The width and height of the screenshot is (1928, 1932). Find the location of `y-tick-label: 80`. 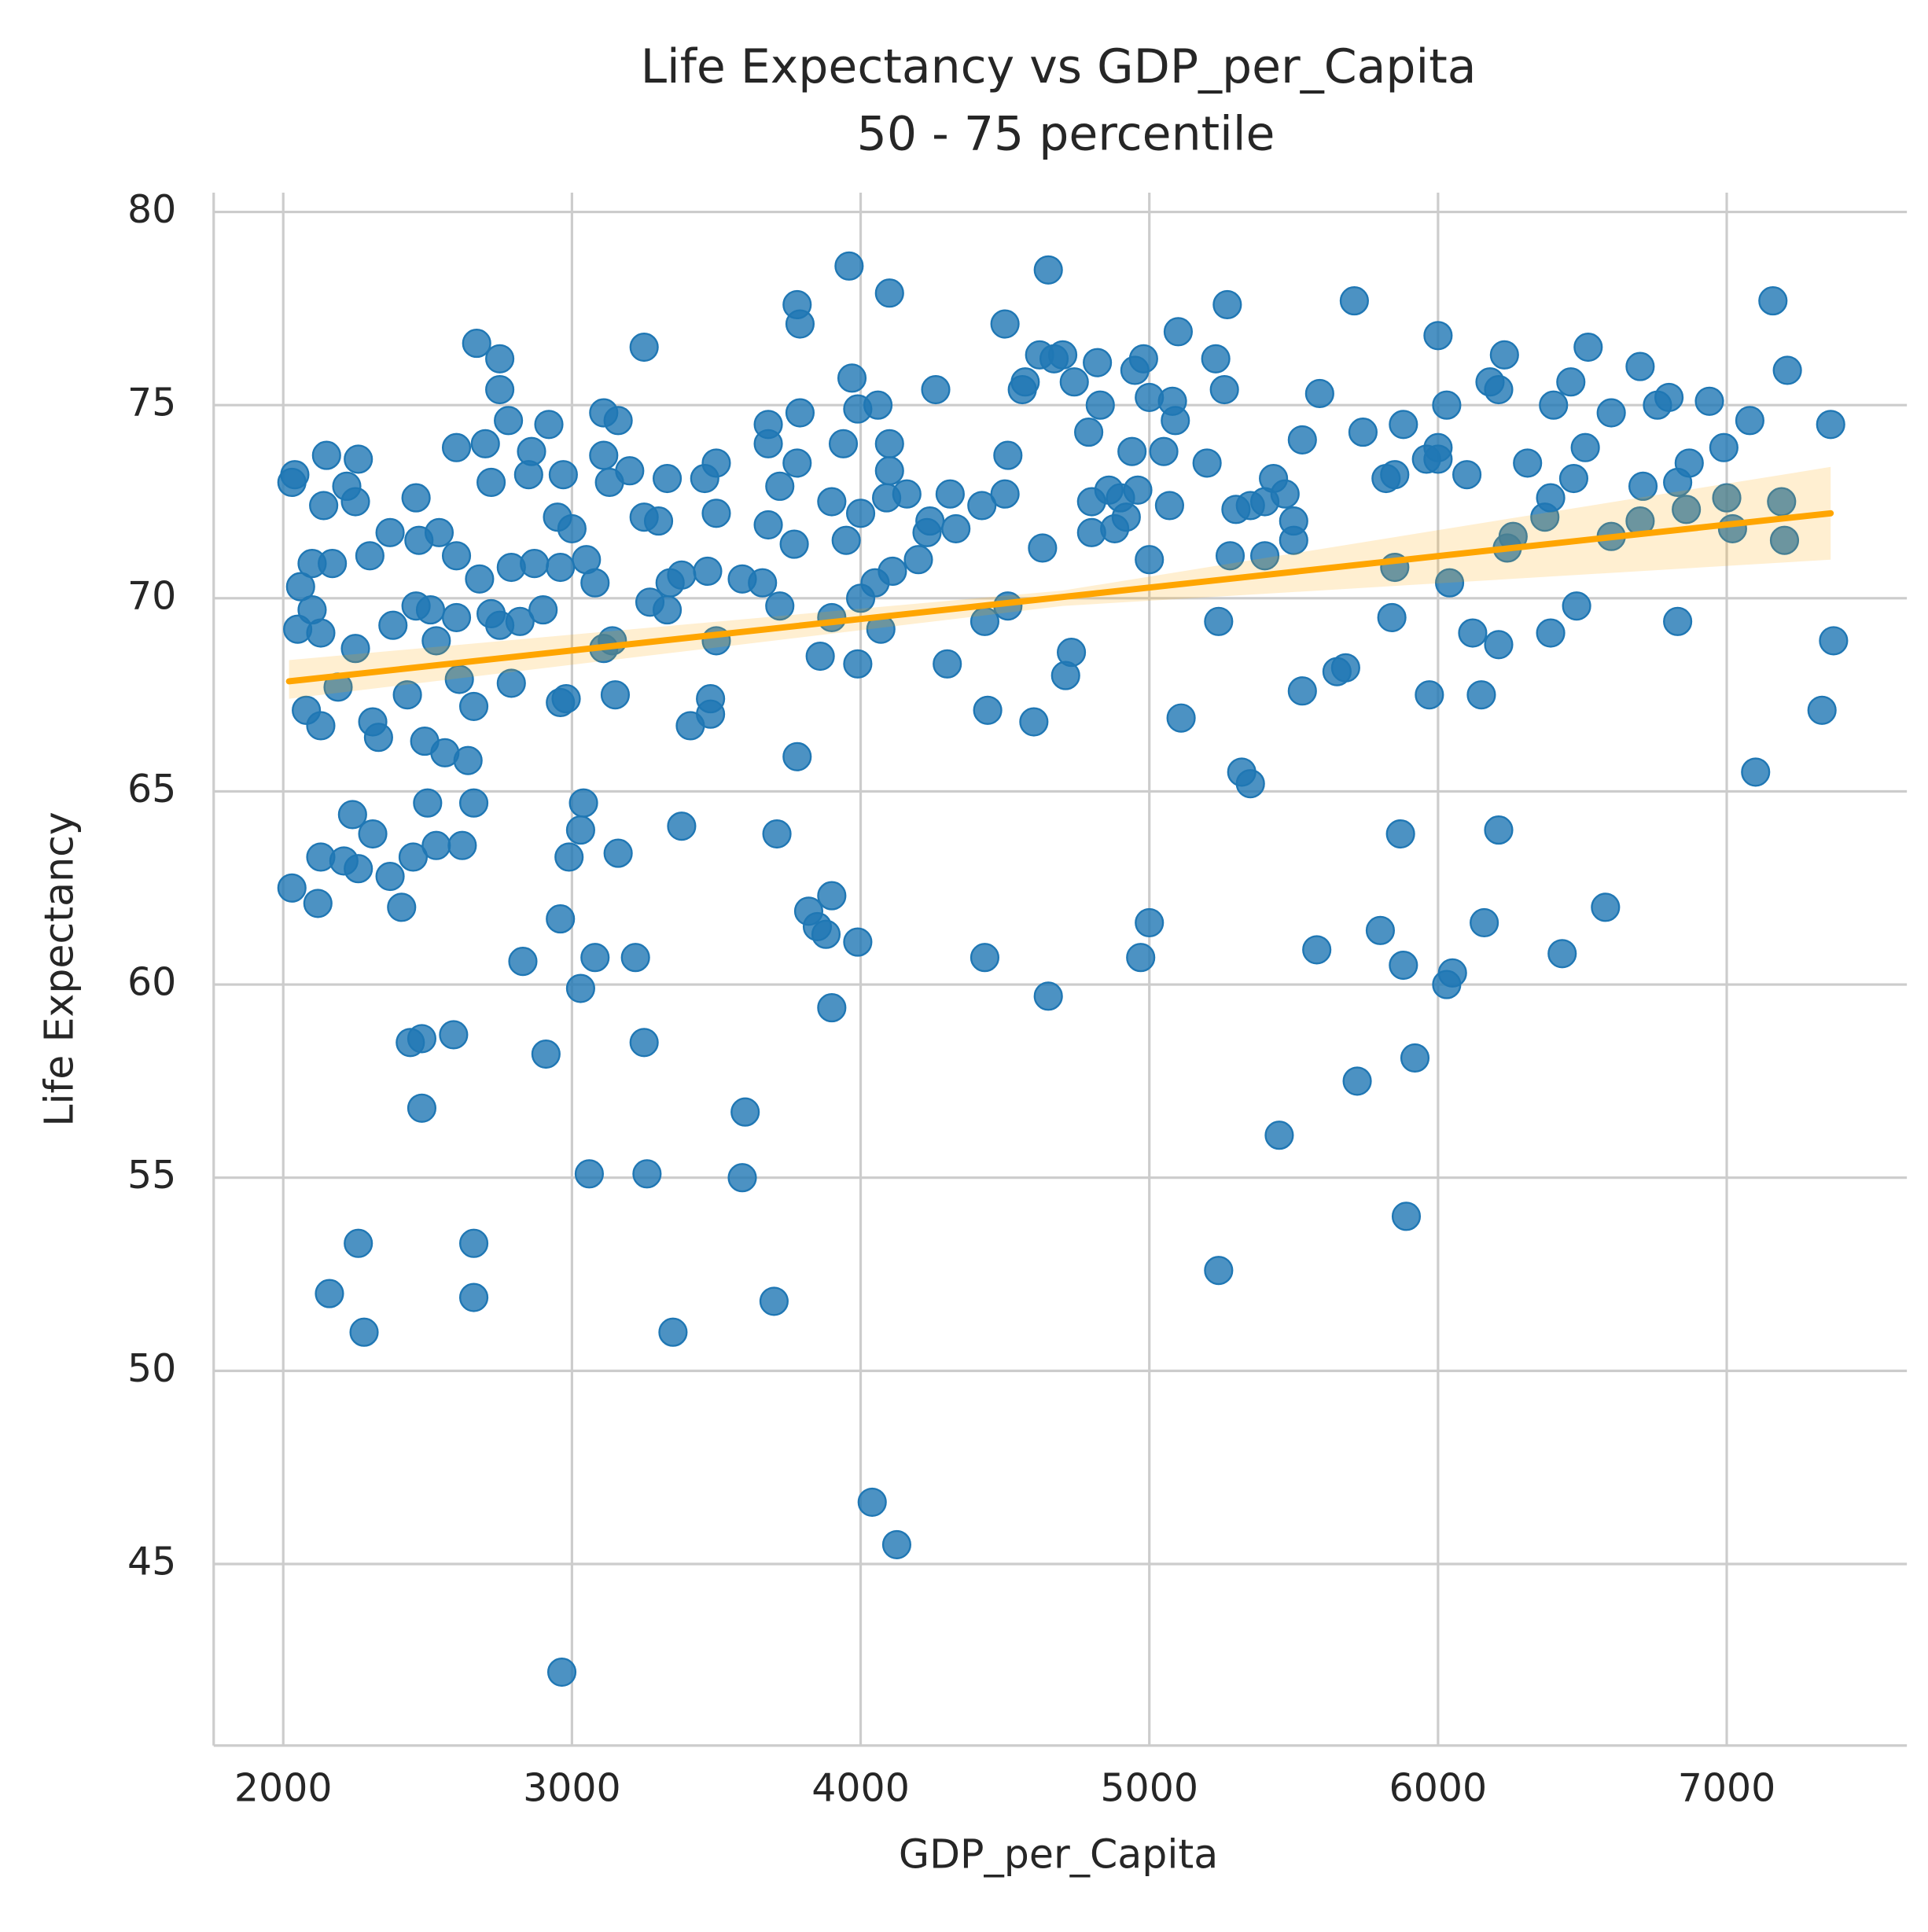

y-tick-label: 80 is located at coordinates (151, 210).